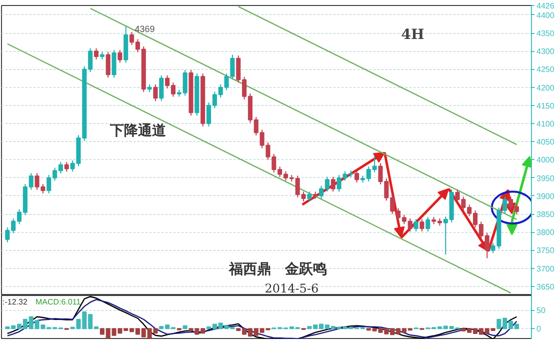 The height and width of the screenshot is (348, 560). Describe the element at coordinates (291, 288) in the screenshot. I see `annotation: 2014-5-6` at that location.